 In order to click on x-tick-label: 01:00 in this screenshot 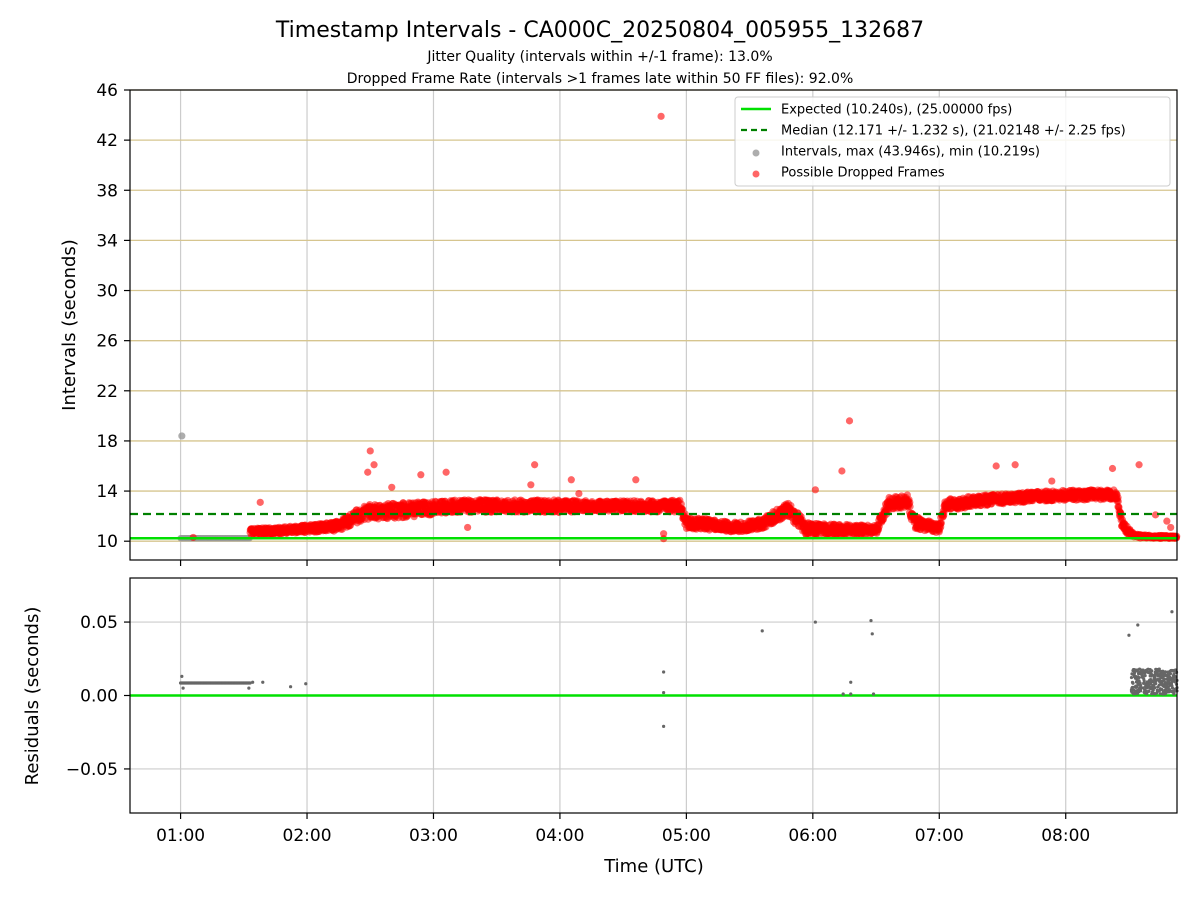, I will do `click(180, 836)`.